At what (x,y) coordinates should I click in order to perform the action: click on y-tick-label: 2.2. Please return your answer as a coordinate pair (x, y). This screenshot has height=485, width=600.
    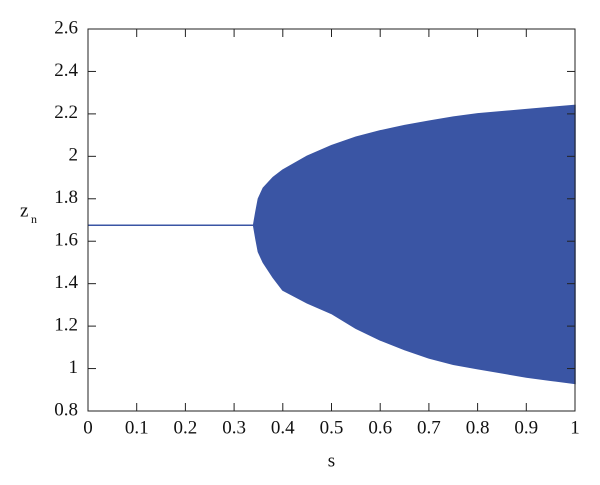
    Looking at the image, I should click on (66, 112).